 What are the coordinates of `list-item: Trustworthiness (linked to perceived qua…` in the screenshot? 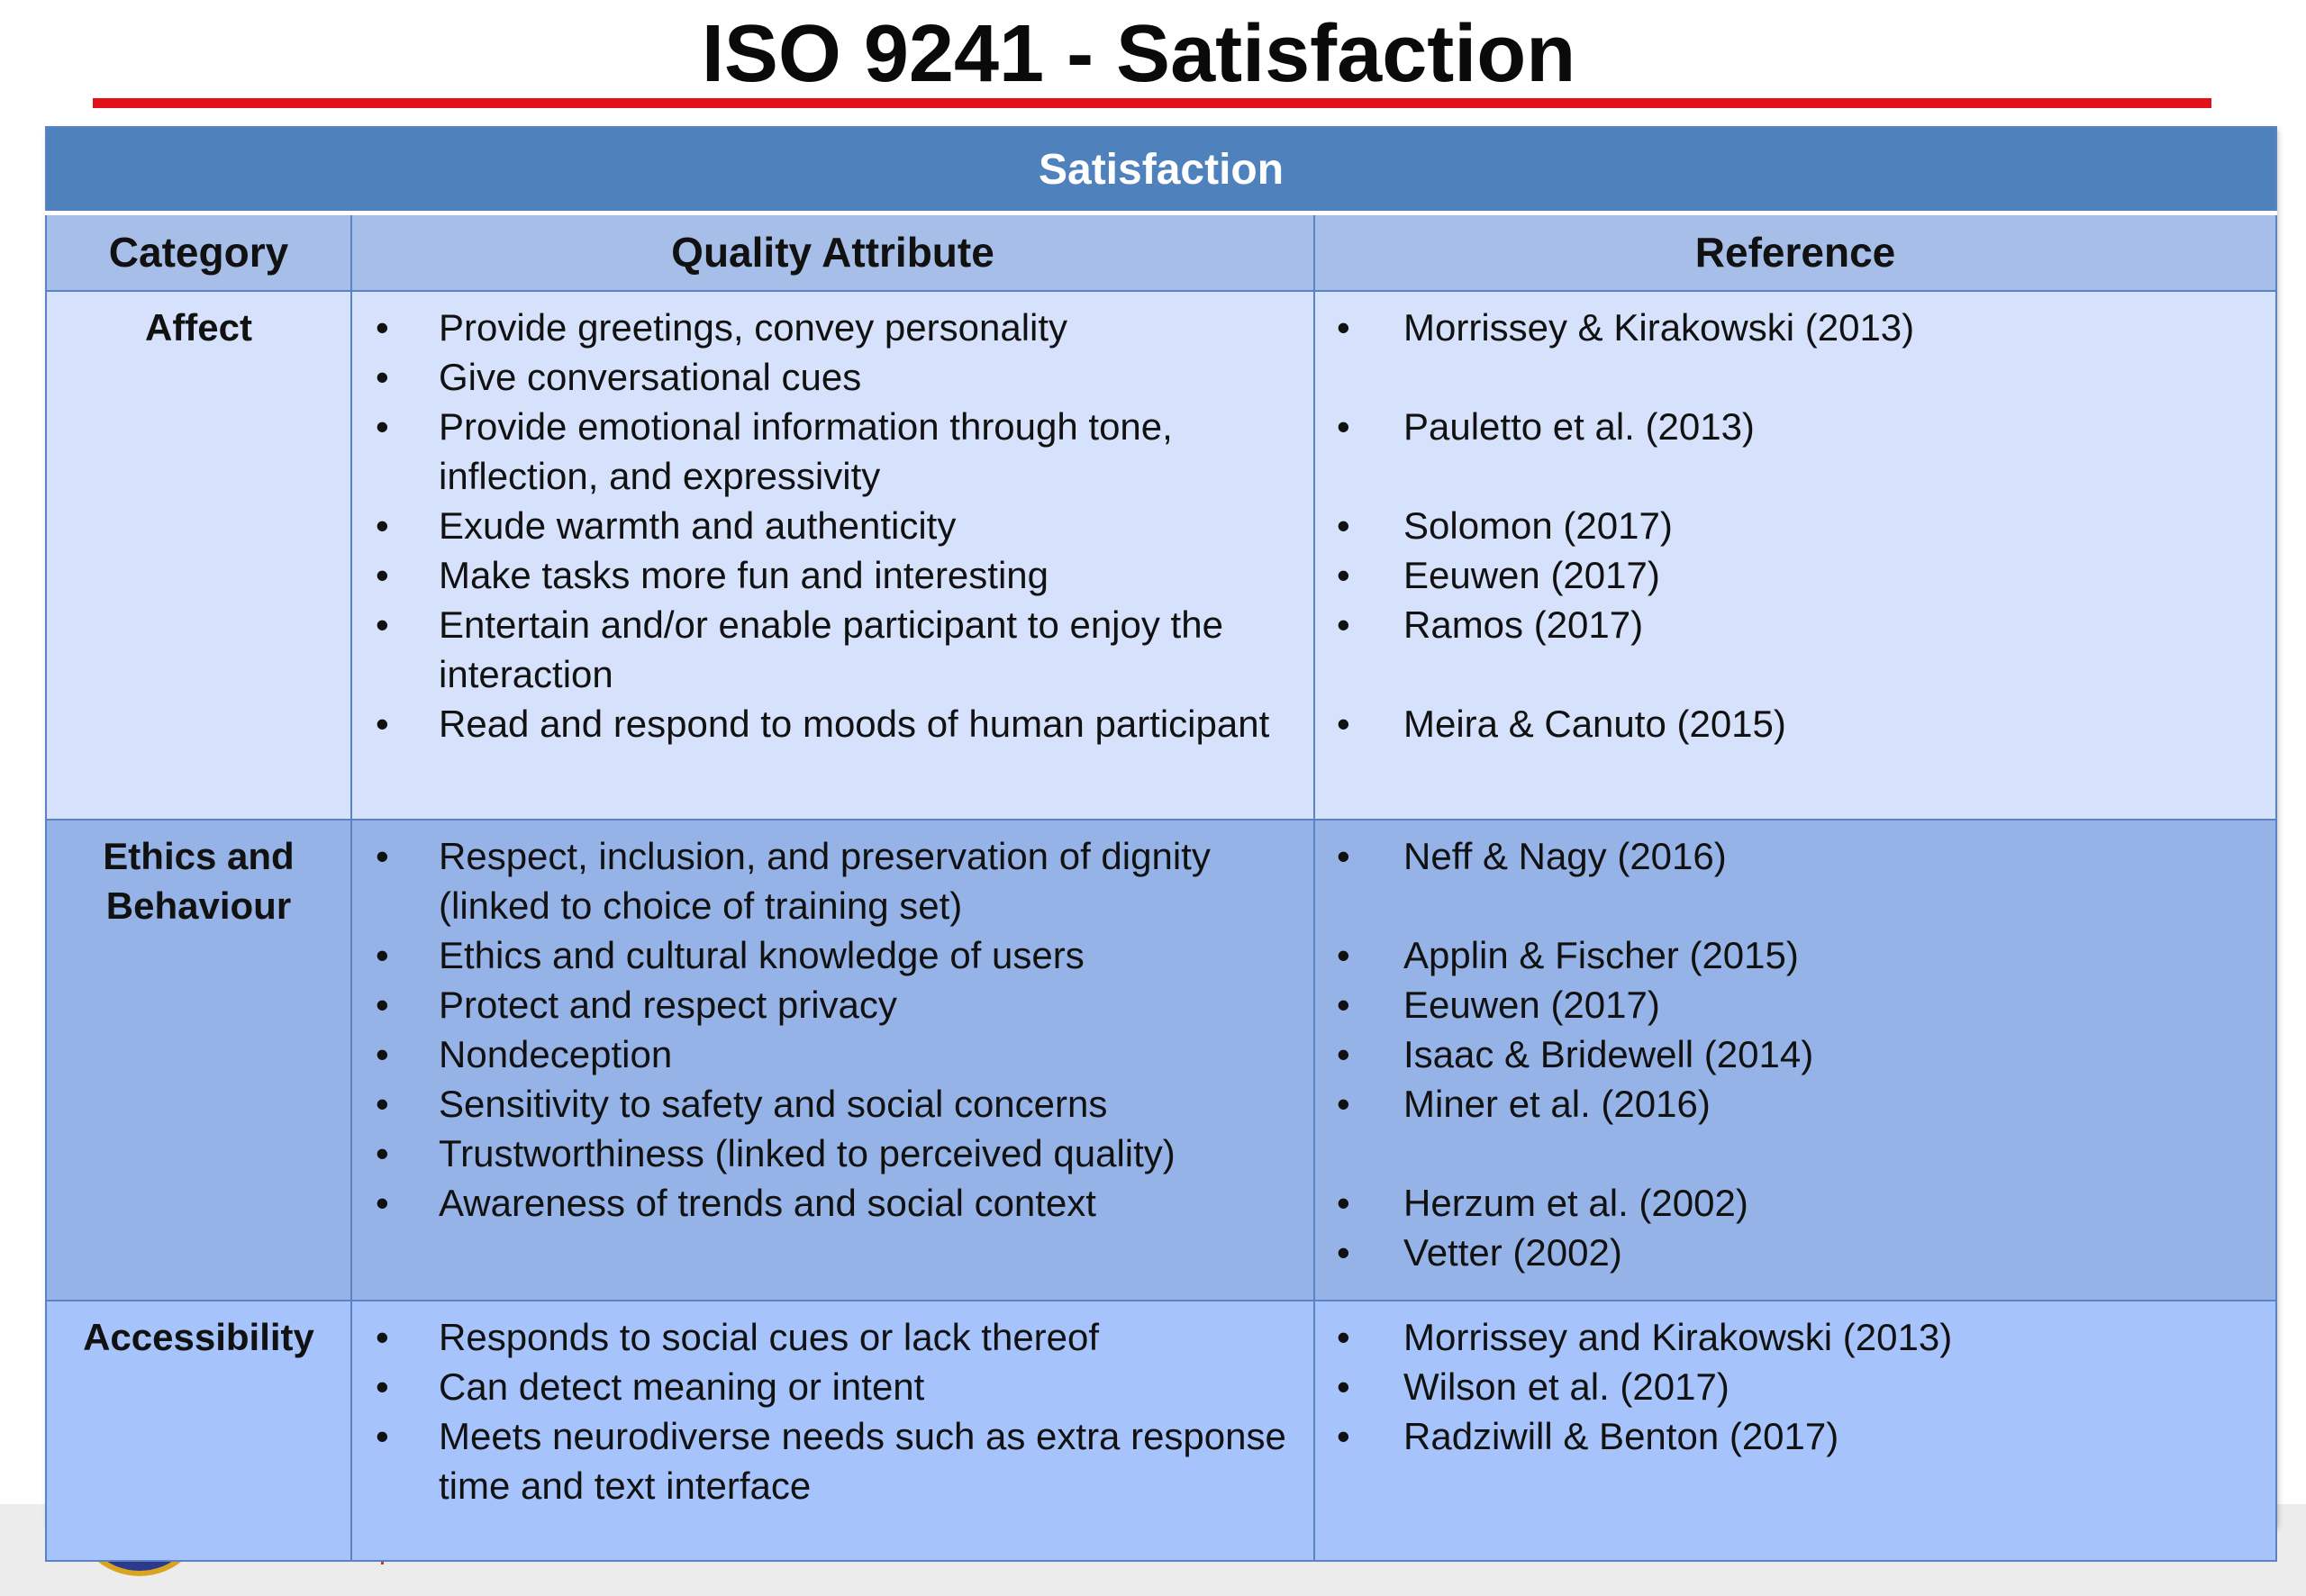 It's located at (832, 1153).